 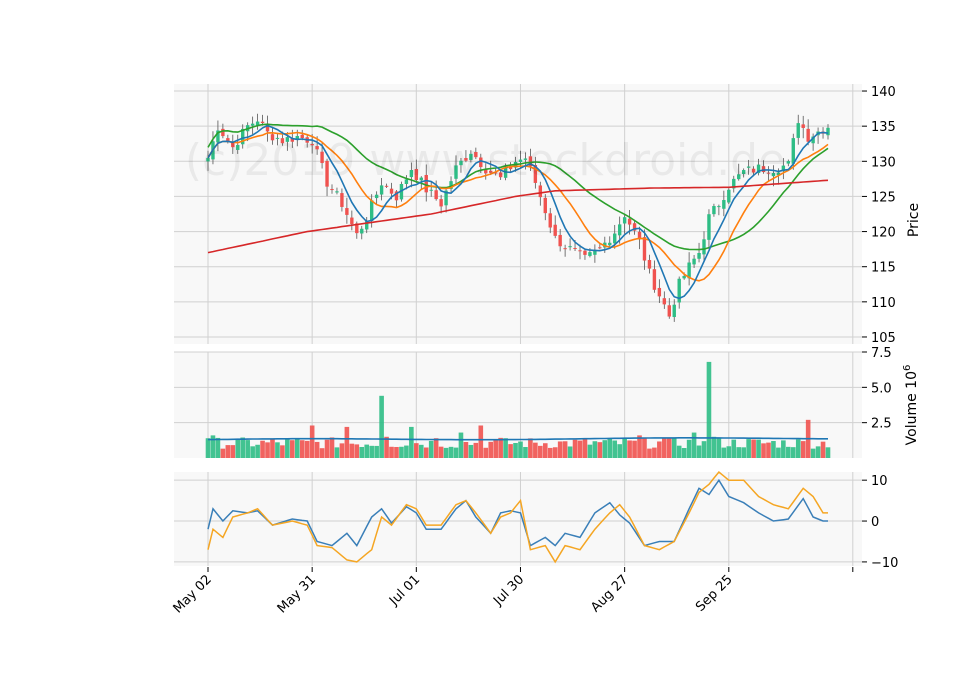 What do you see at coordinates (884, 563) in the screenshot?
I see `y-tick-label: −10` at bounding box center [884, 563].